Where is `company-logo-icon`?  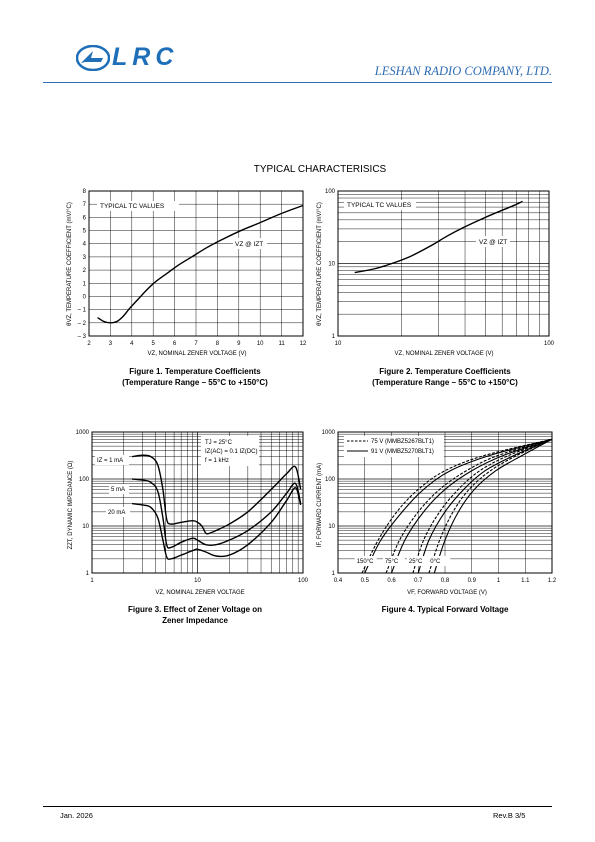 company-logo-icon is located at coordinates (93, 58).